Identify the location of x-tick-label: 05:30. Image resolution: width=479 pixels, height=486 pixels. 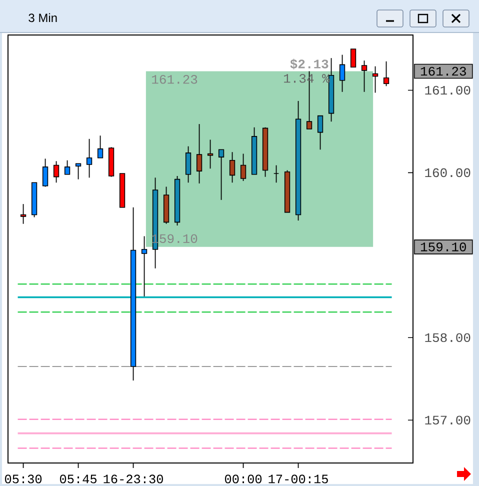
(23, 479).